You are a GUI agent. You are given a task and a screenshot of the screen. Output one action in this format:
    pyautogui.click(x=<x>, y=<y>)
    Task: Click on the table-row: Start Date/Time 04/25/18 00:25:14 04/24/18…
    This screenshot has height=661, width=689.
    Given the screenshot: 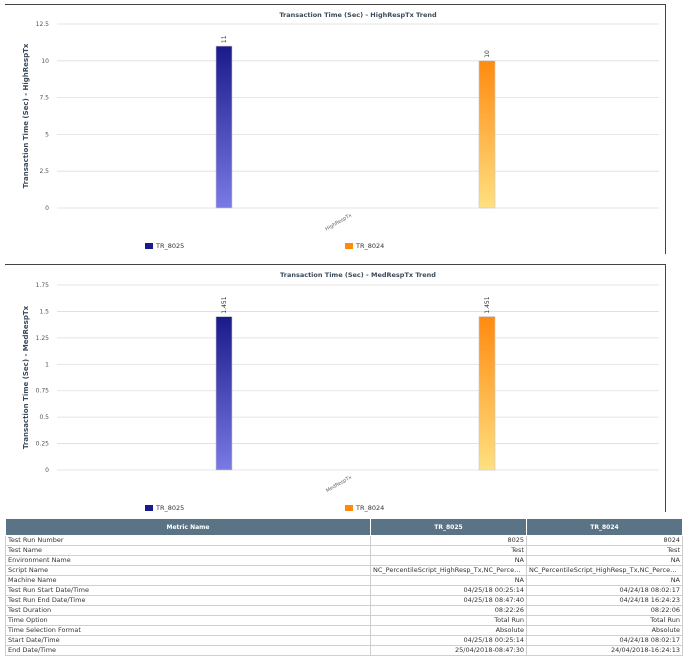 What is the action you would take?
    pyautogui.click(x=344, y=640)
    